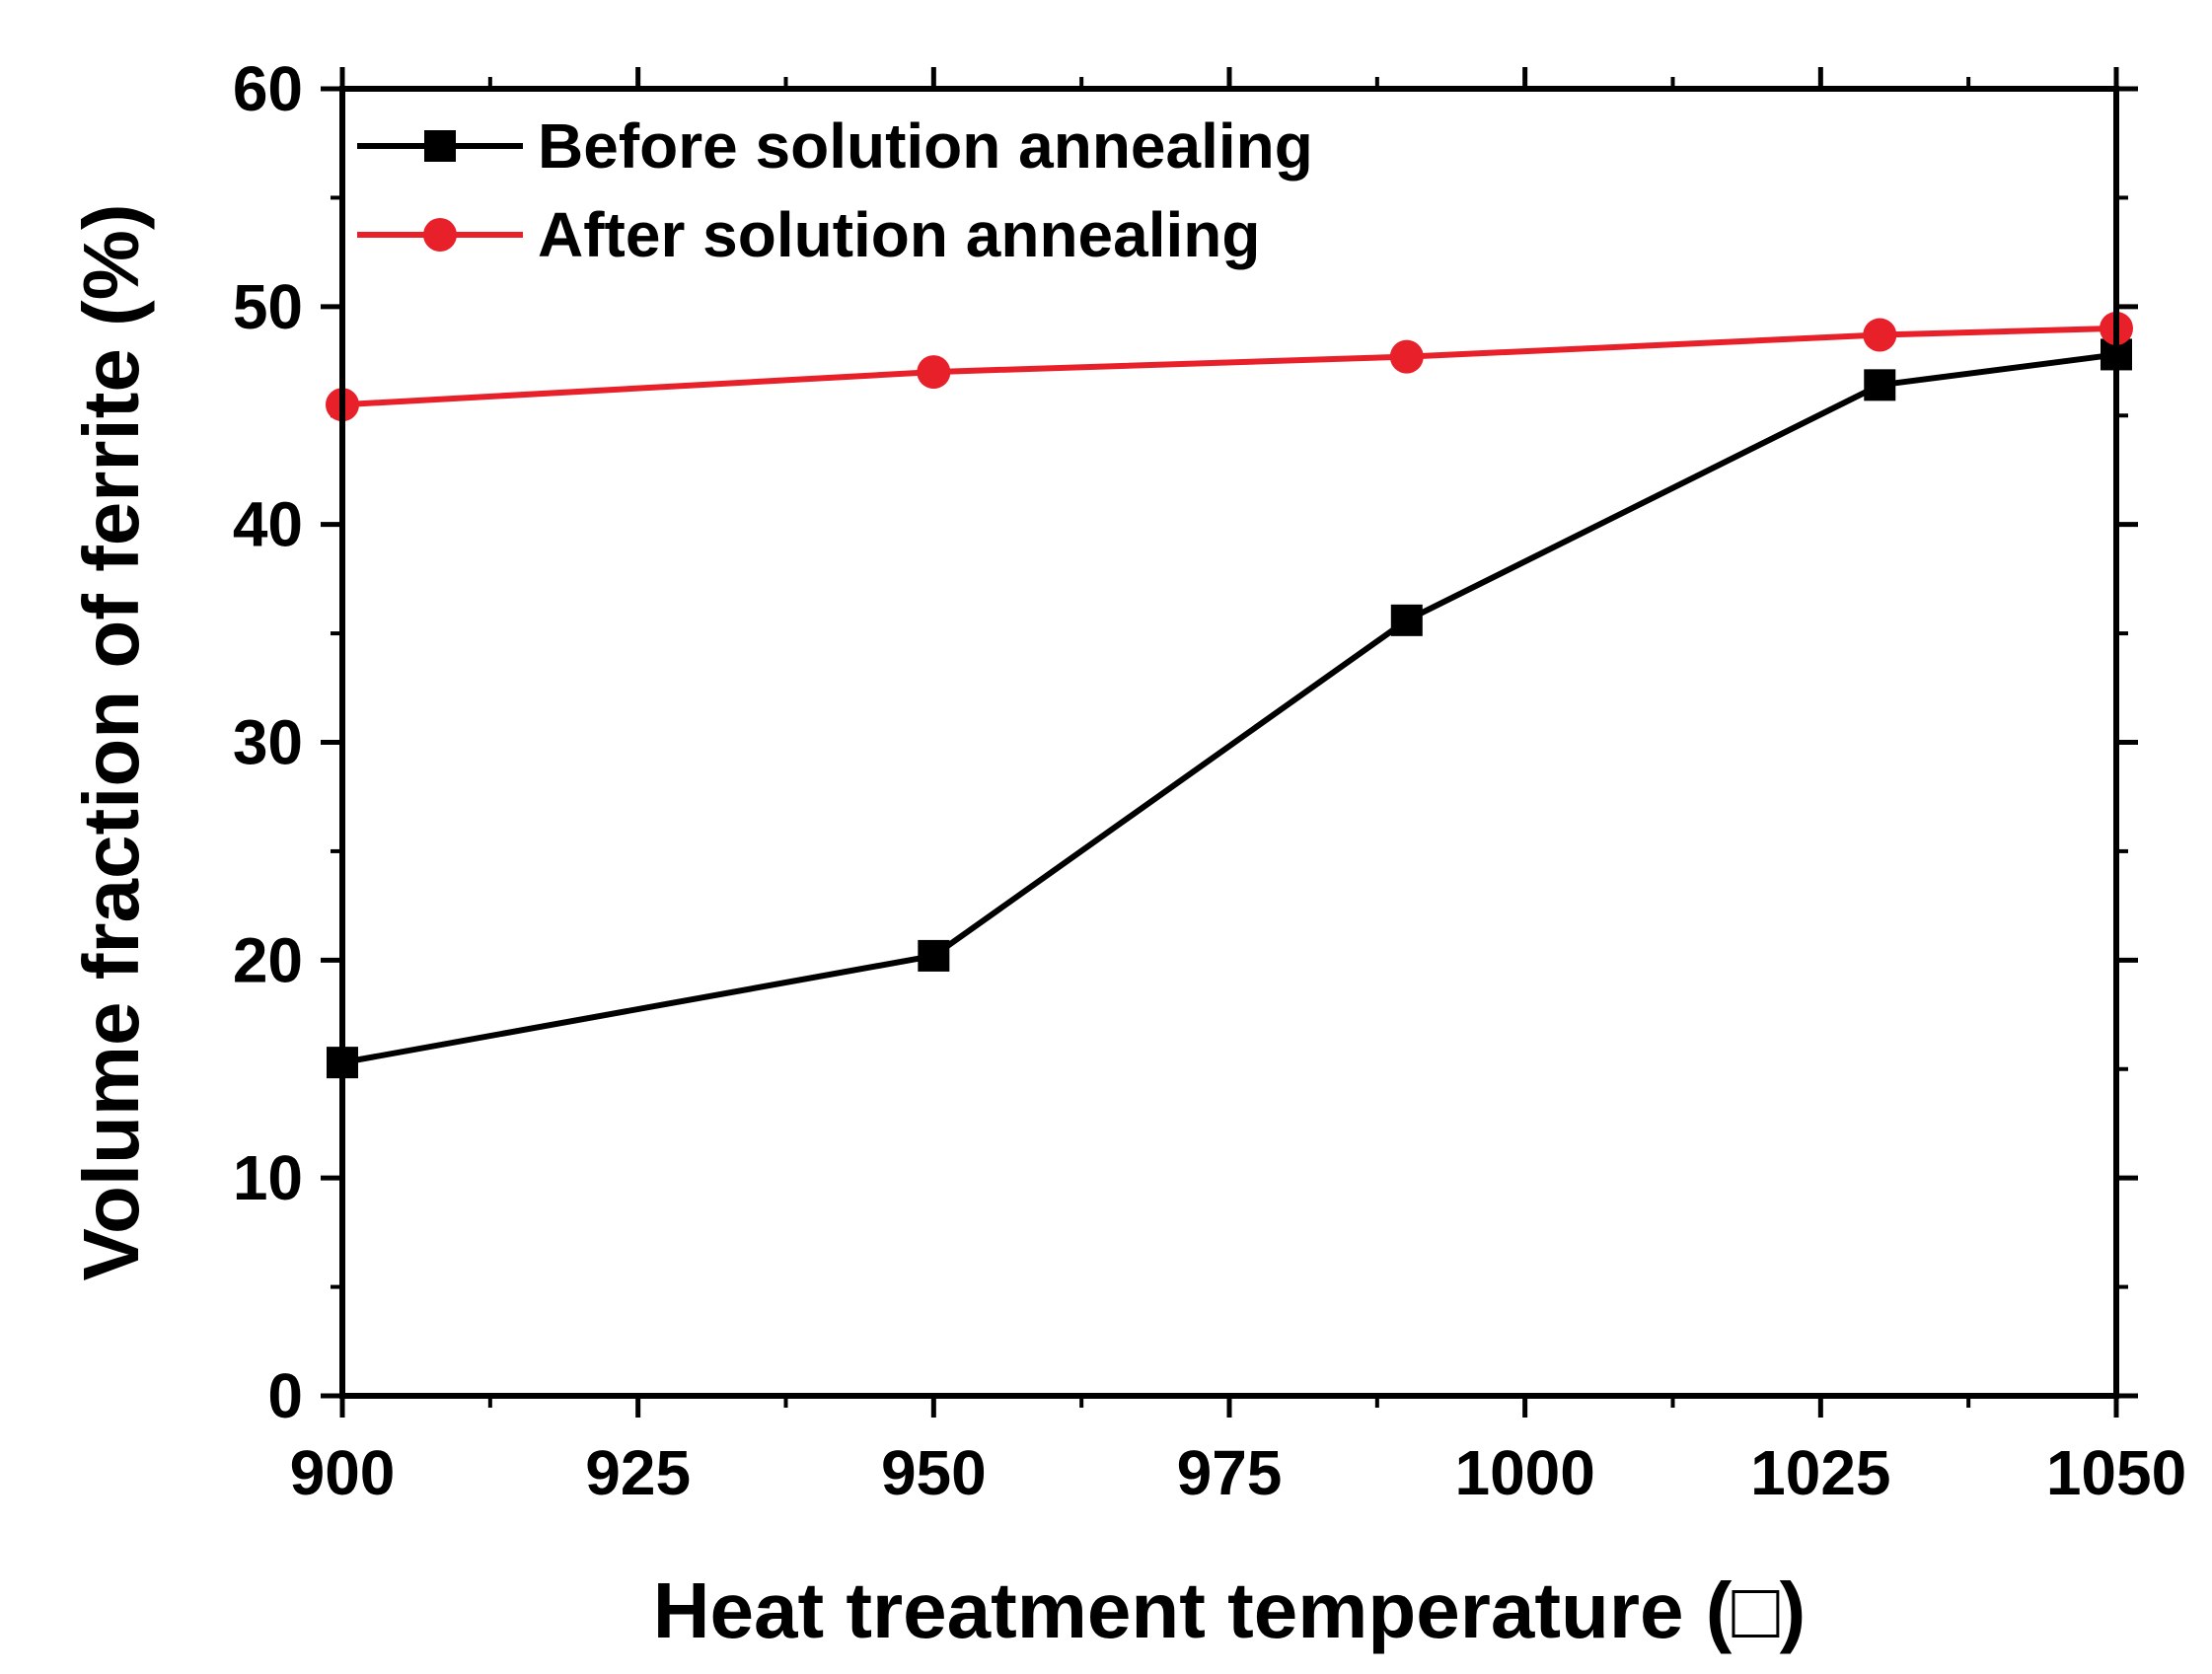 The width and height of the screenshot is (2212, 1674). What do you see at coordinates (268, 1177) in the screenshot?
I see `y-tick-label: 10` at bounding box center [268, 1177].